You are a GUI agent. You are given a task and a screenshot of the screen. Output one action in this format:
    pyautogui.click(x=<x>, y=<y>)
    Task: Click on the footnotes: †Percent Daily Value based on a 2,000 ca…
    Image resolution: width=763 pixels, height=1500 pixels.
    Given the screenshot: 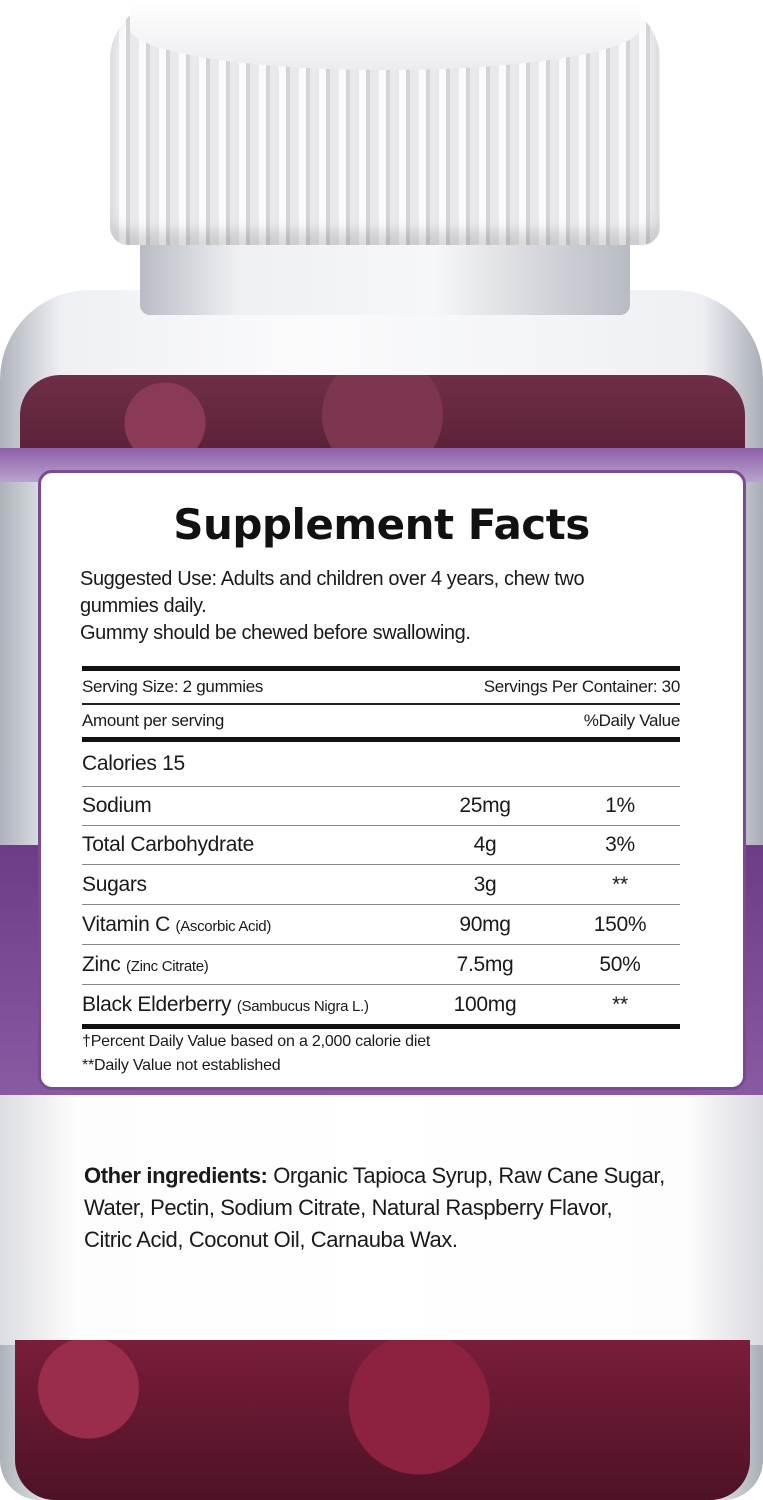 What is the action you would take?
    pyautogui.click(x=256, y=1054)
    